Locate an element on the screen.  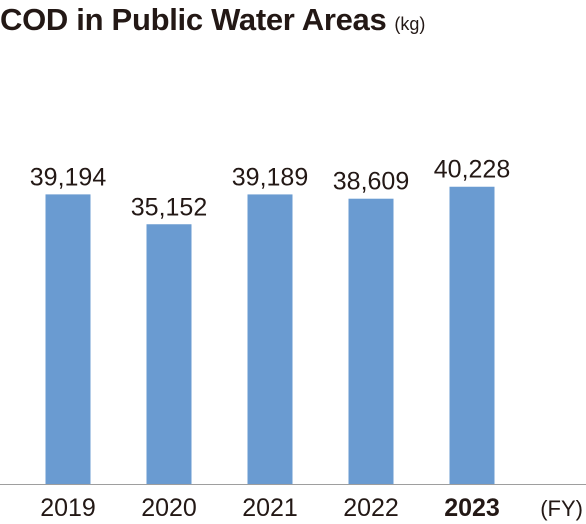
bar-2022 is located at coordinates (371, 341).